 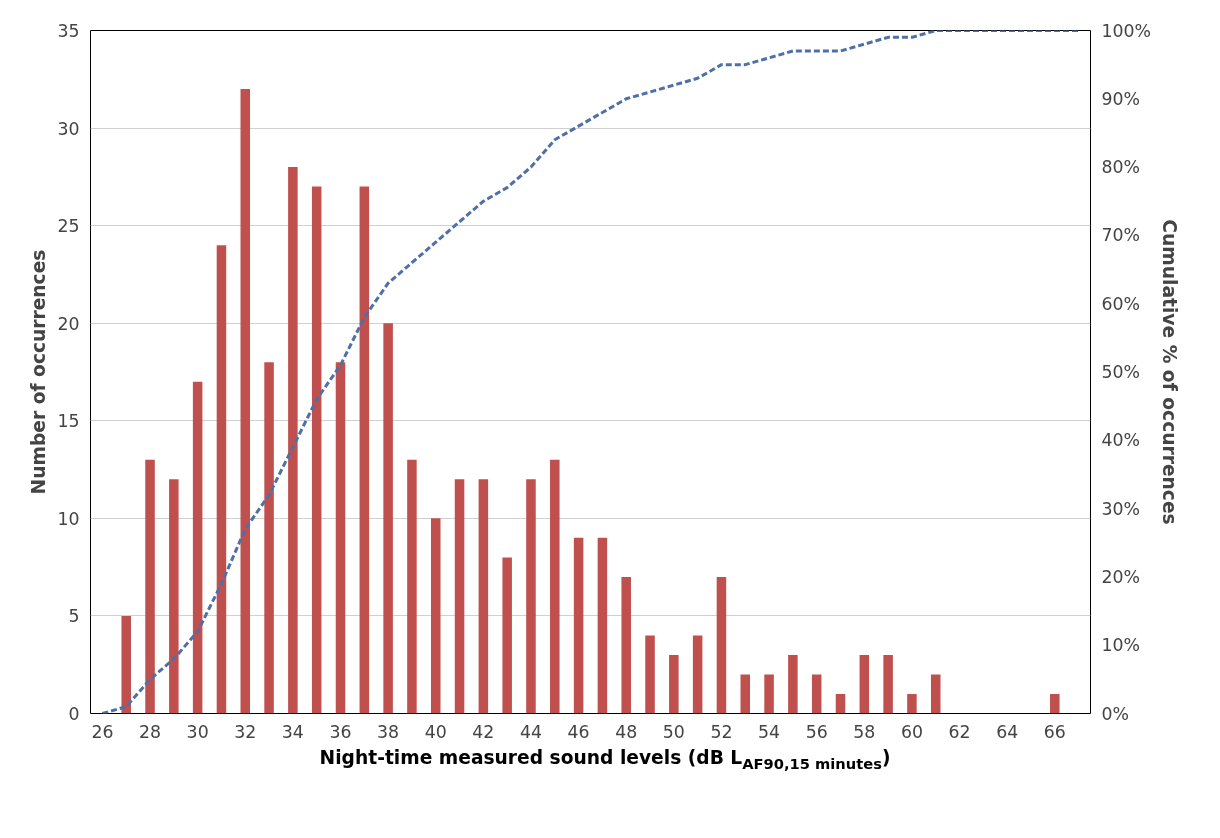 I want to click on y2-tick-label: 90%, so click(x=1121, y=98).